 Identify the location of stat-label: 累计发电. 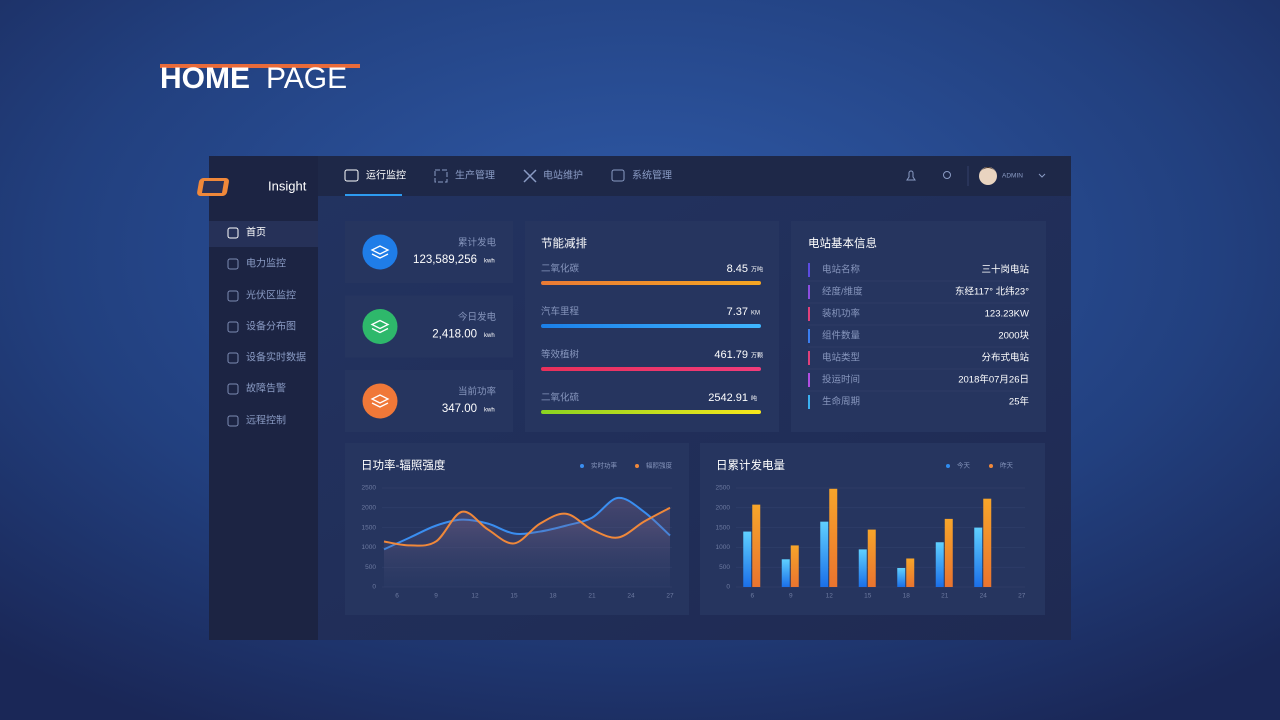
(477, 243).